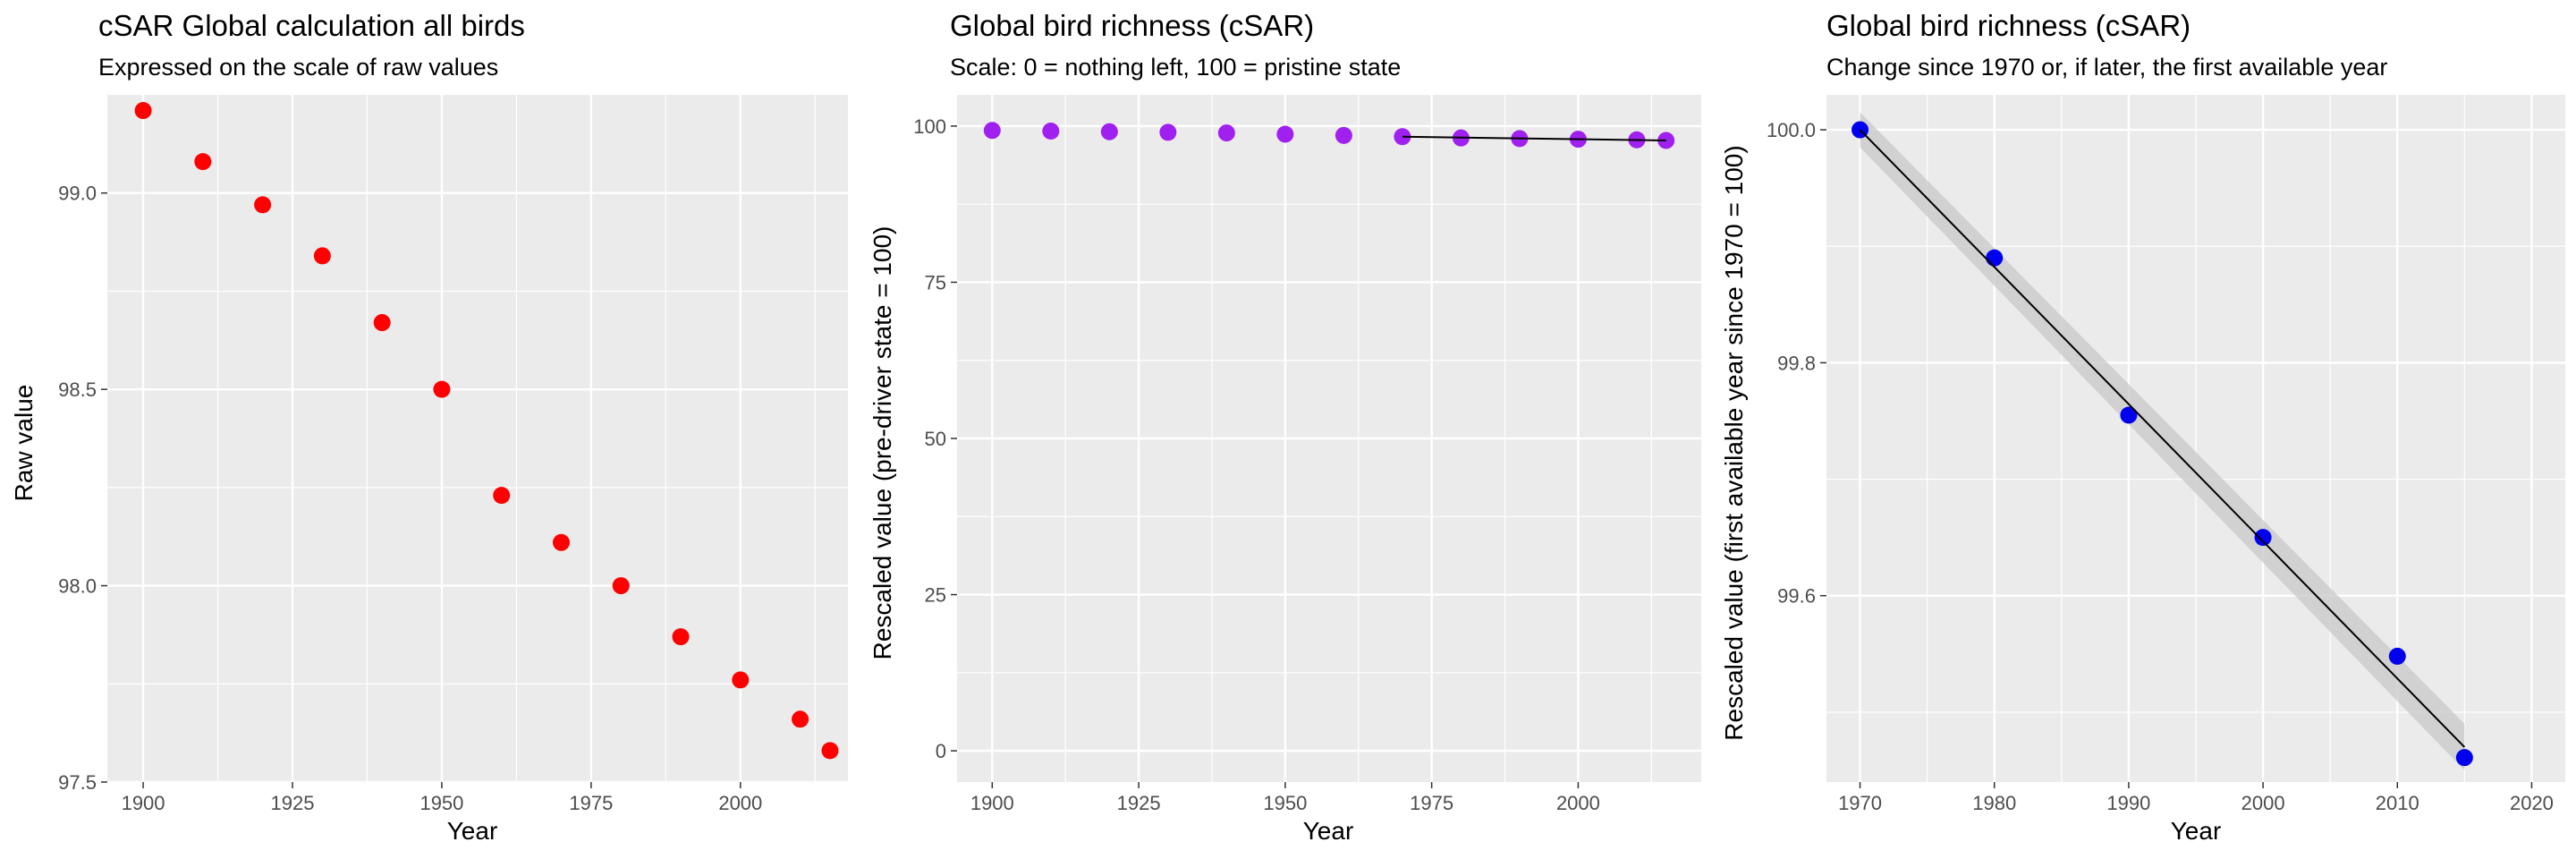  What do you see at coordinates (1534, 138) in the screenshot?
I see `trend-line` at bounding box center [1534, 138].